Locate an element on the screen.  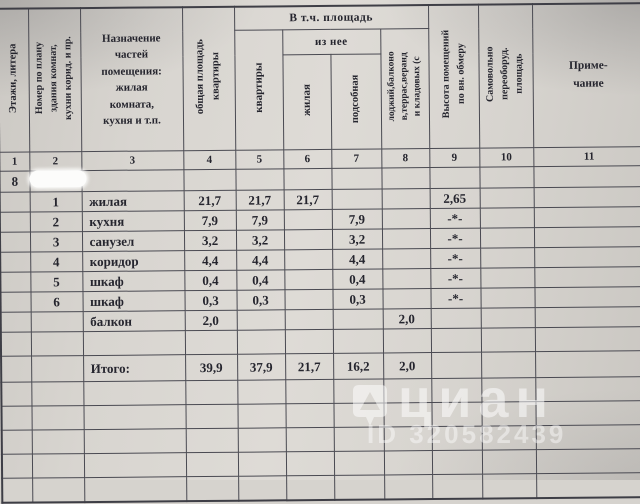
cell-balcony-area: 2,0 is located at coordinates (406, 318).